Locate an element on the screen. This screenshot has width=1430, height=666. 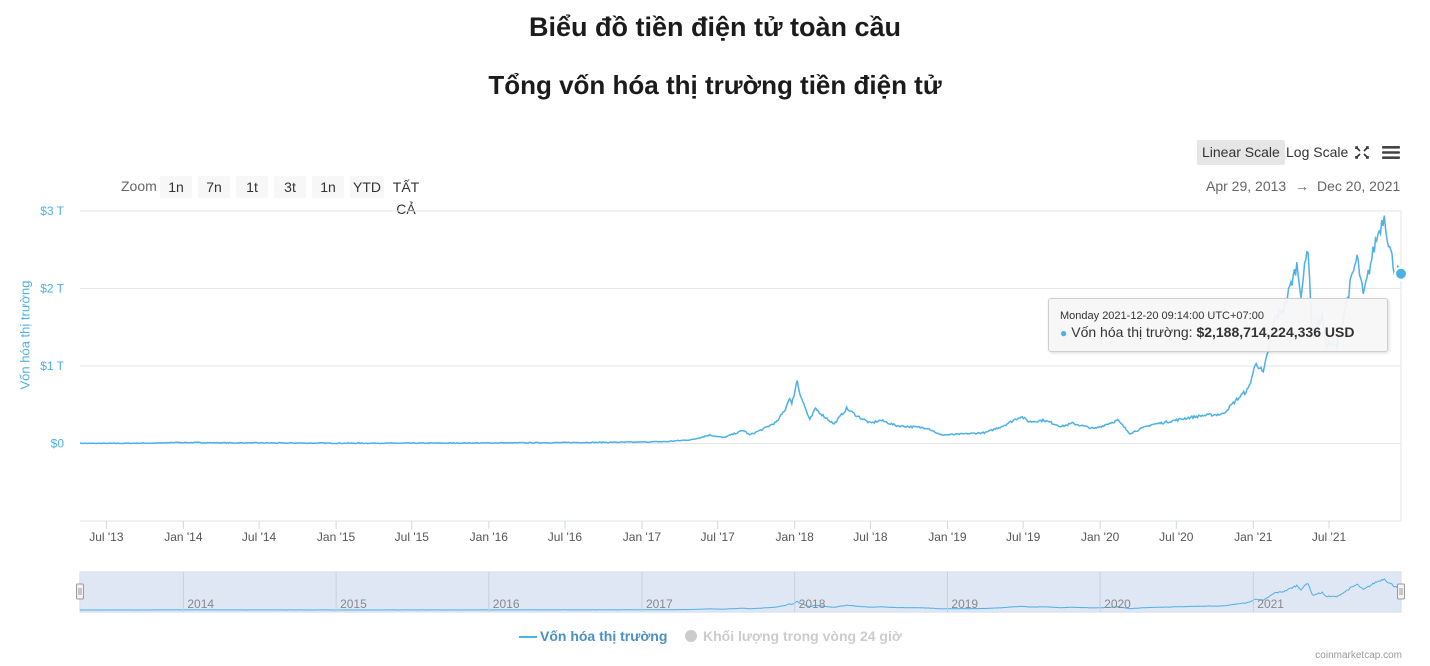
navigator-selected-range is located at coordinates (740, 592).